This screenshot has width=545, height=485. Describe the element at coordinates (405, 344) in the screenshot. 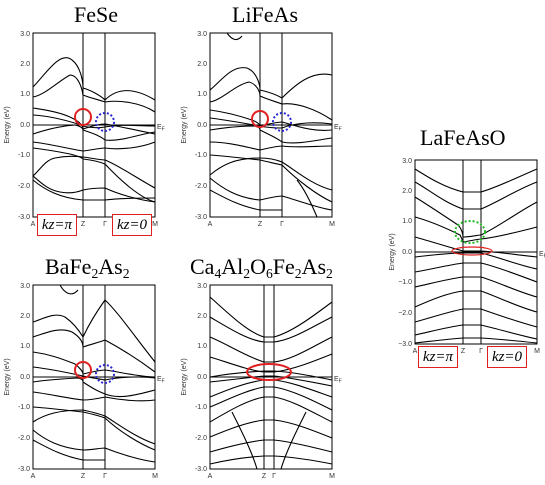

I see `tick-label: −3.0` at that location.